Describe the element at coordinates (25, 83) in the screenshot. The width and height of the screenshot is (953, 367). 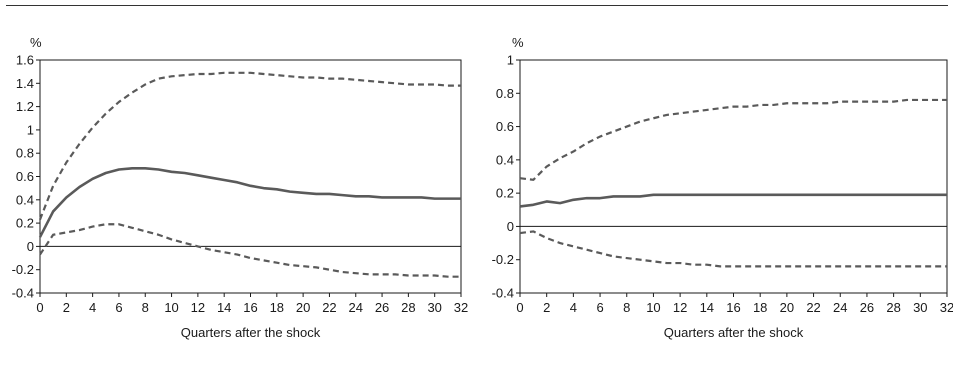
I see `y-tick-label: 1.4` at that location.